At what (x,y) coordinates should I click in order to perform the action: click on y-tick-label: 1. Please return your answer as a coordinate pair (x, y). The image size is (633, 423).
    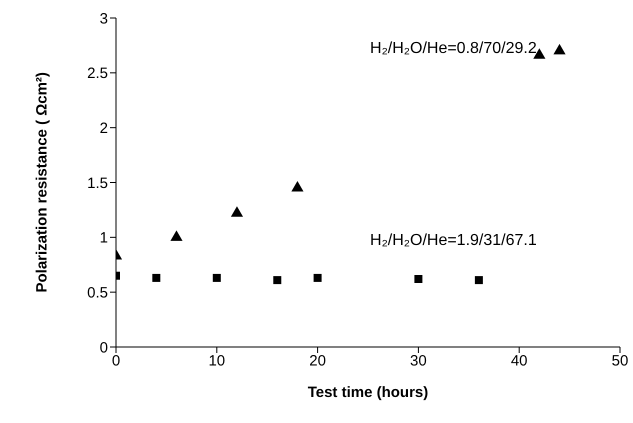
    Looking at the image, I should click on (104, 238).